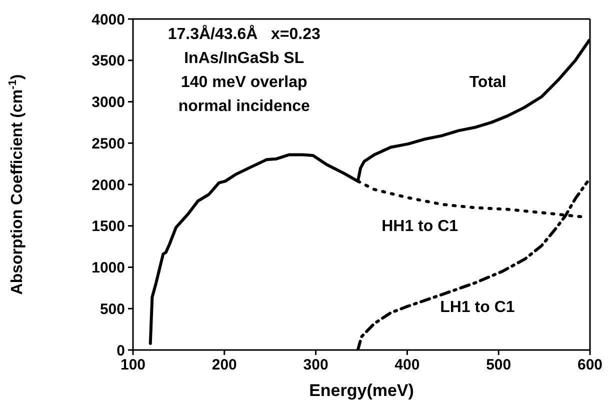  What do you see at coordinates (420, 227) in the screenshot?
I see `series-label: HH1 to C1` at bounding box center [420, 227].